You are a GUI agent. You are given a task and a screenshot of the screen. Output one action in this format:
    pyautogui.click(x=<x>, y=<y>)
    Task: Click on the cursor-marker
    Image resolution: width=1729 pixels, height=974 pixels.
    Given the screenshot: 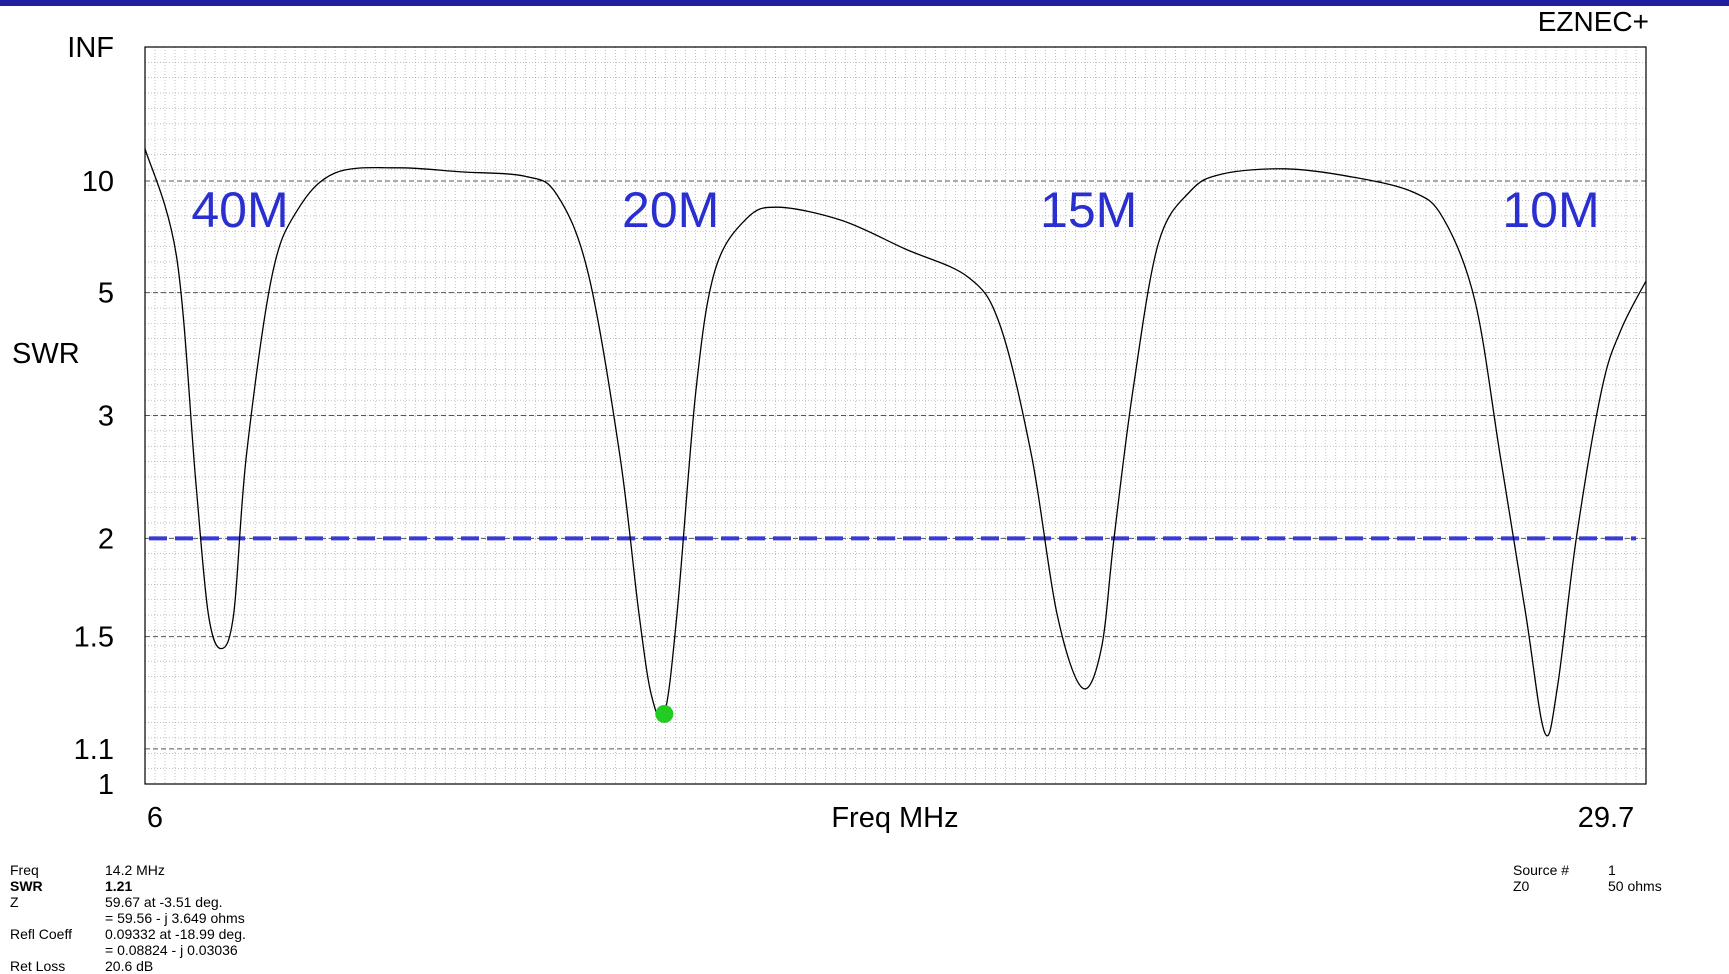 What is the action you would take?
    pyautogui.click(x=664, y=713)
    